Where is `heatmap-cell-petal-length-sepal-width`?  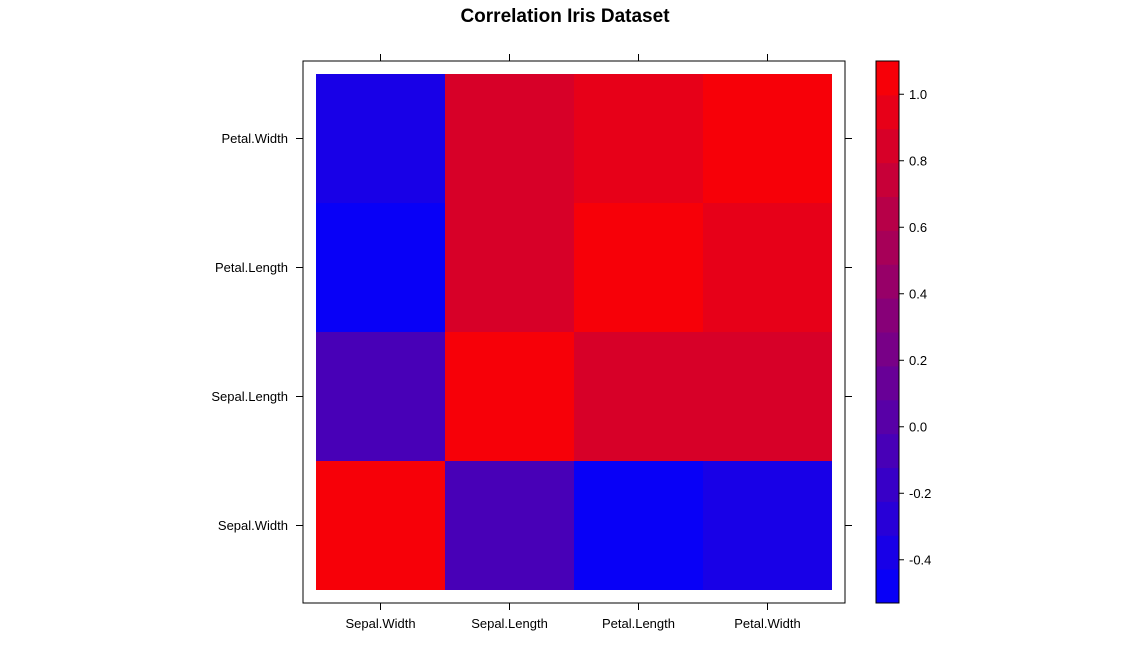 heatmap-cell-petal-length-sepal-width is located at coordinates (380, 267).